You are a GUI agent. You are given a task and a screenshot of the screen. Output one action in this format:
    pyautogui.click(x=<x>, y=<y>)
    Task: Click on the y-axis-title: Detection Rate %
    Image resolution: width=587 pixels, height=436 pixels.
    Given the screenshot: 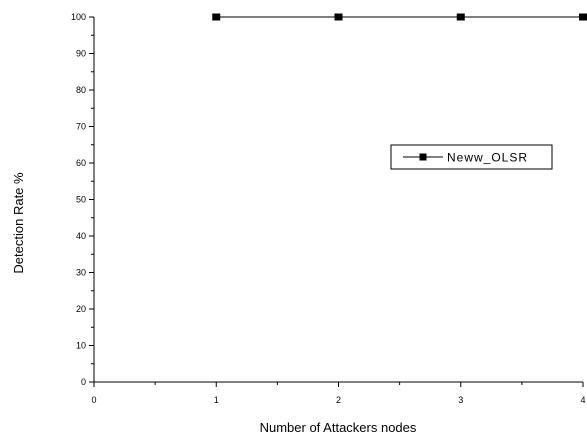 What is the action you would take?
    pyautogui.click(x=18, y=223)
    